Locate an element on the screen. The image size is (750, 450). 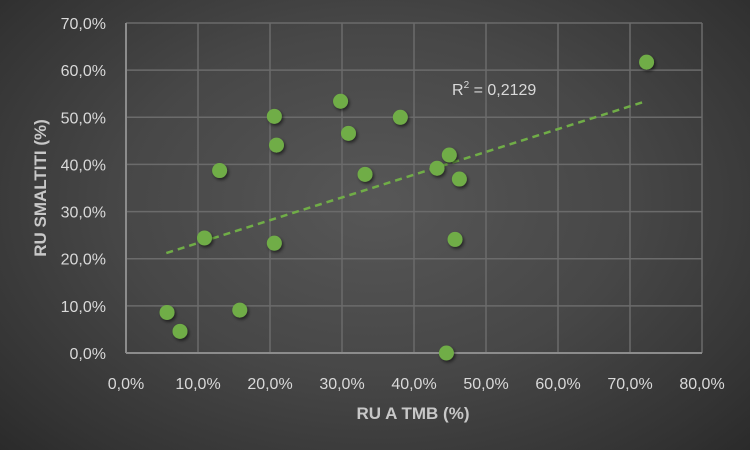
r-squared-label: R2 = 0,2129 is located at coordinates (494, 89).